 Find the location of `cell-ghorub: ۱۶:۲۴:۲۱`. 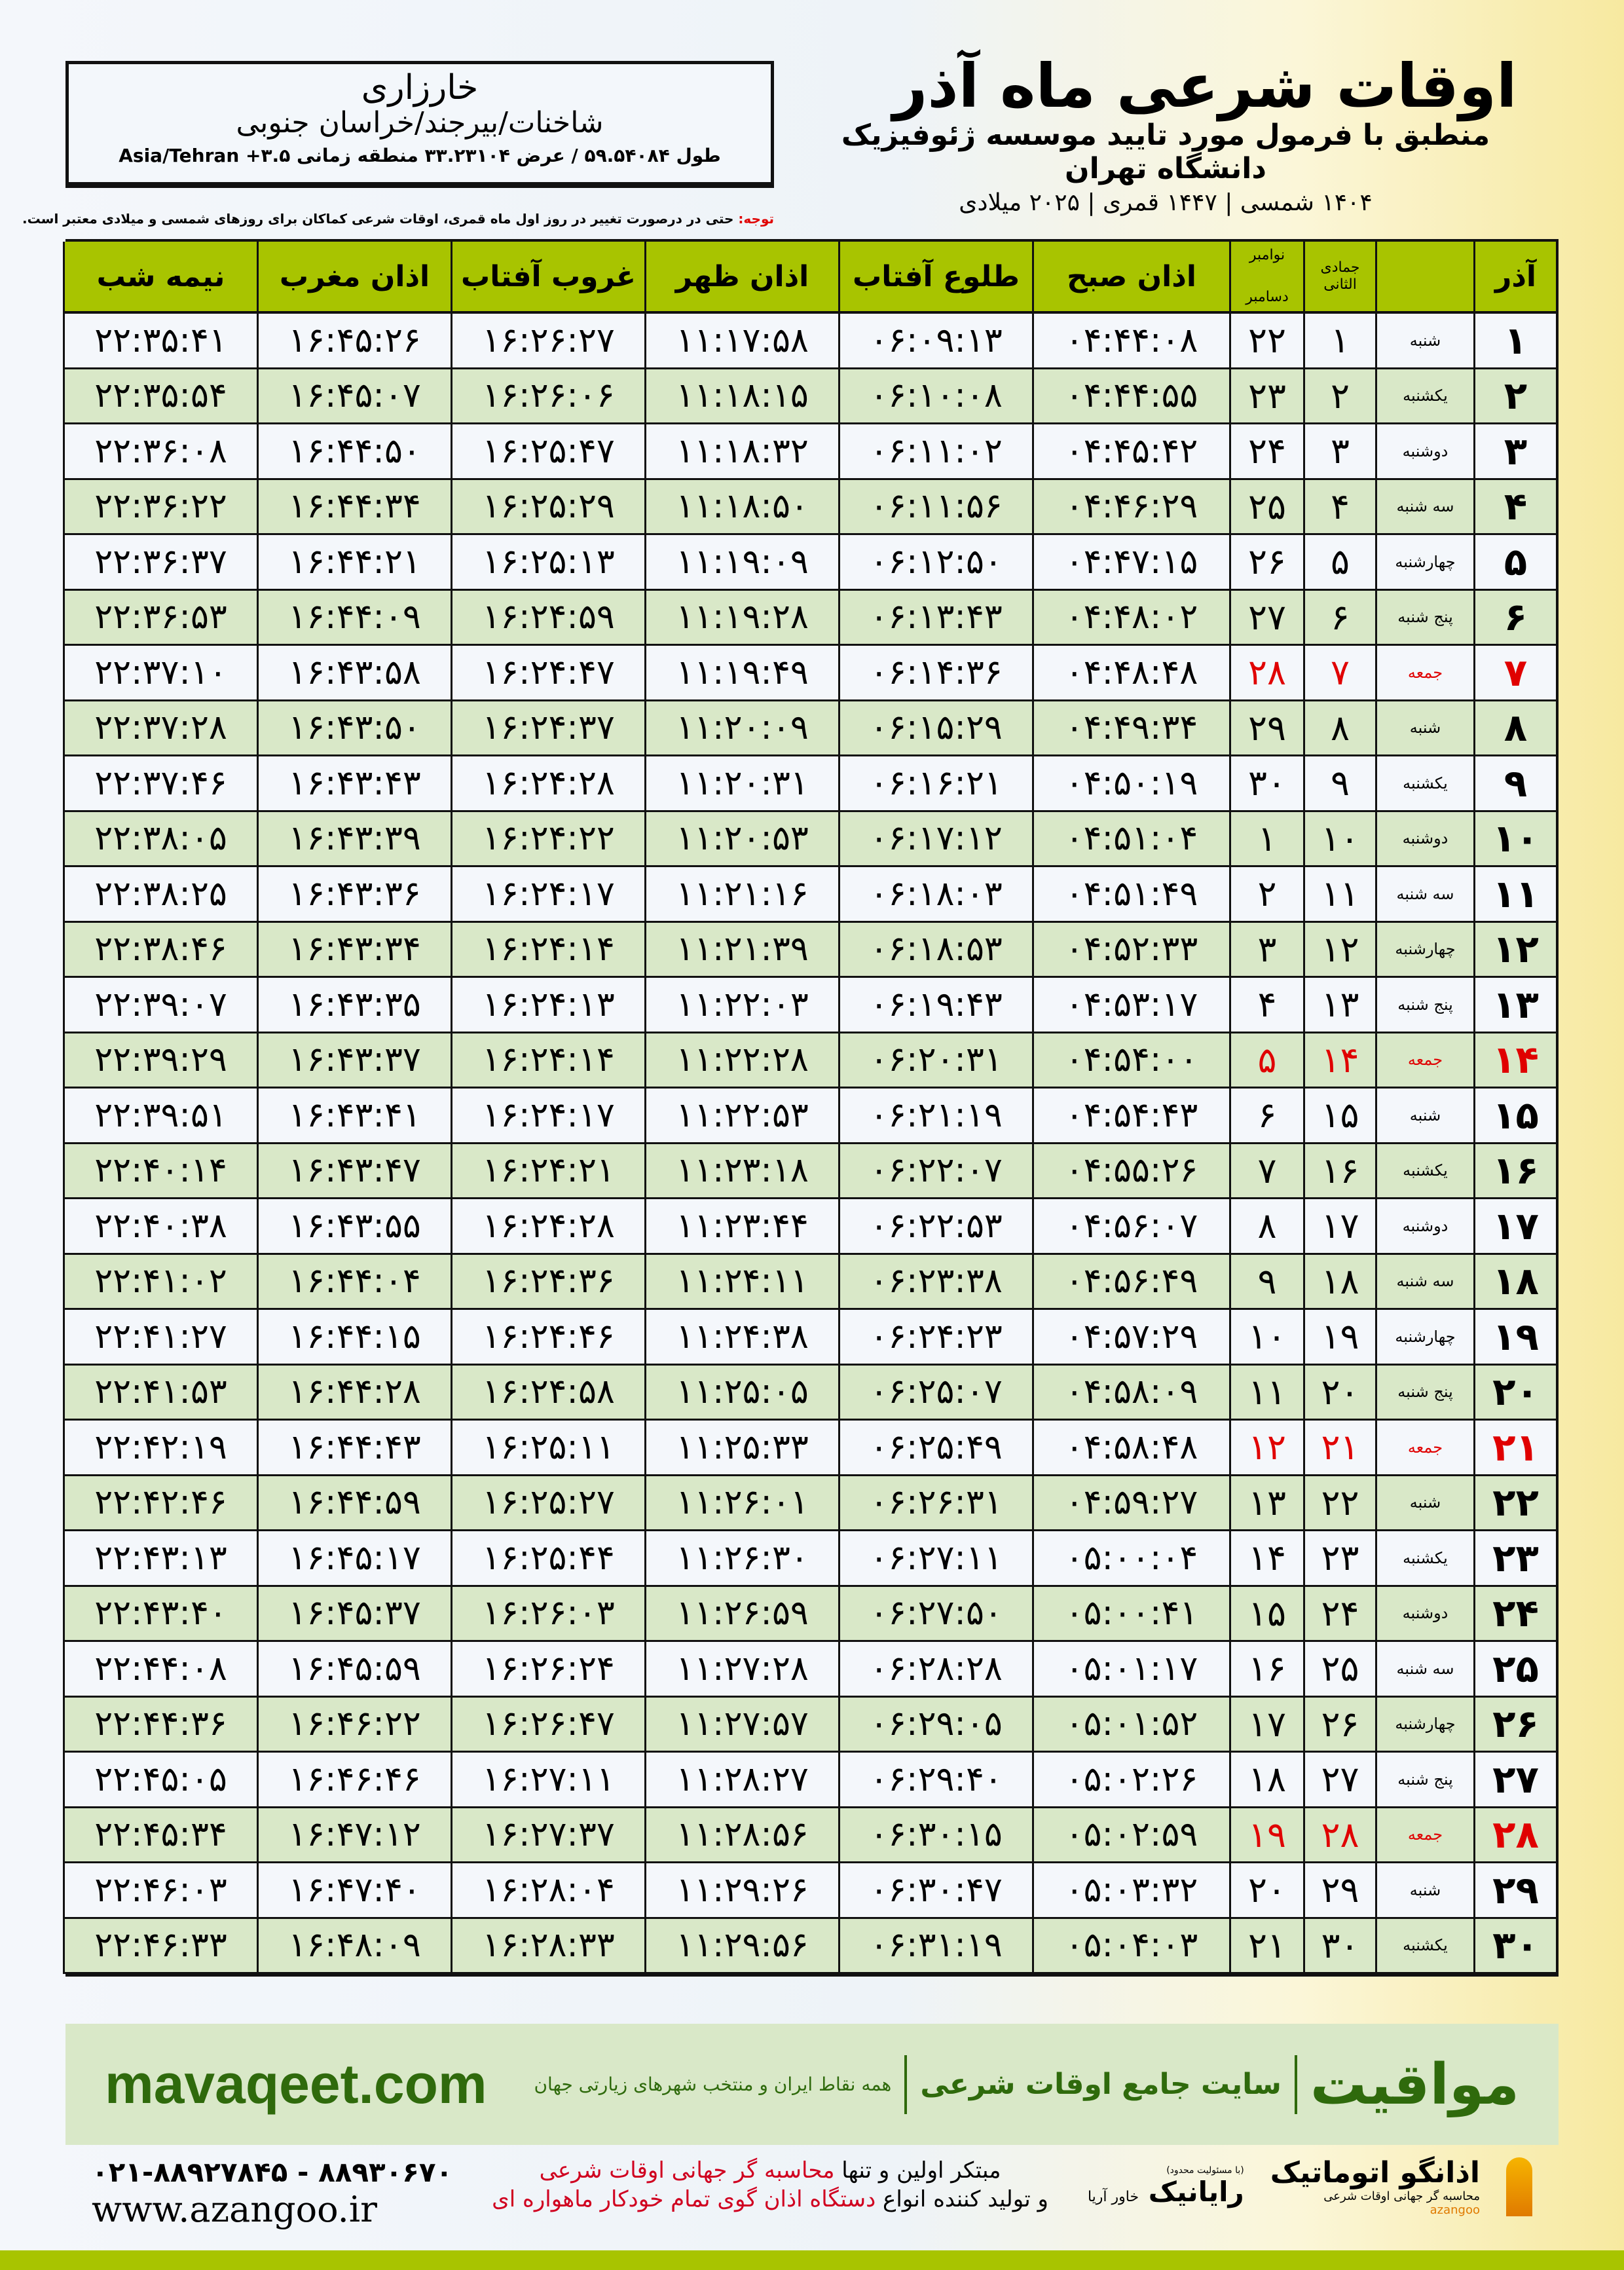

cell-ghorub: ۱۶:۲۴:۲۱ is located at coordinates (547, 1171).